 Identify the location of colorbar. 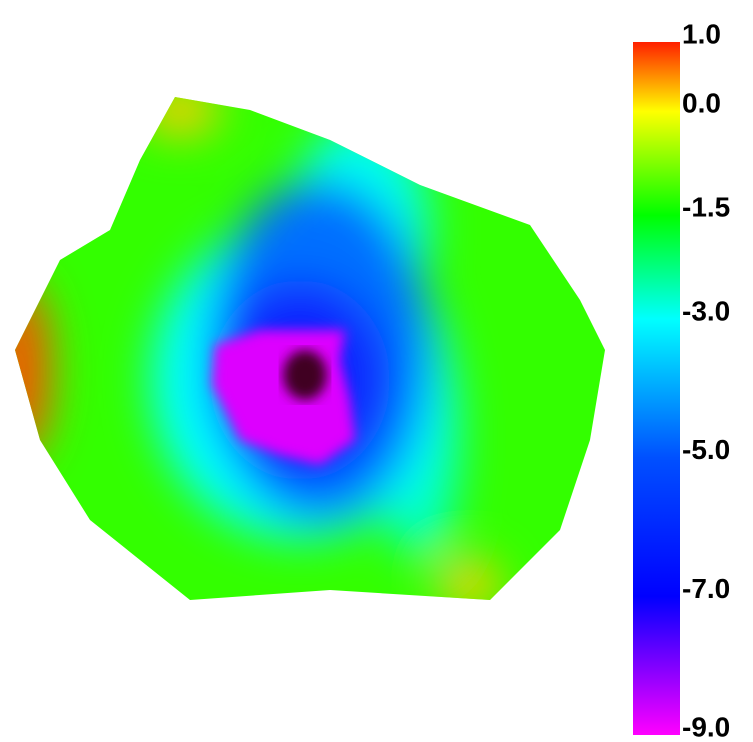
(656, 388).